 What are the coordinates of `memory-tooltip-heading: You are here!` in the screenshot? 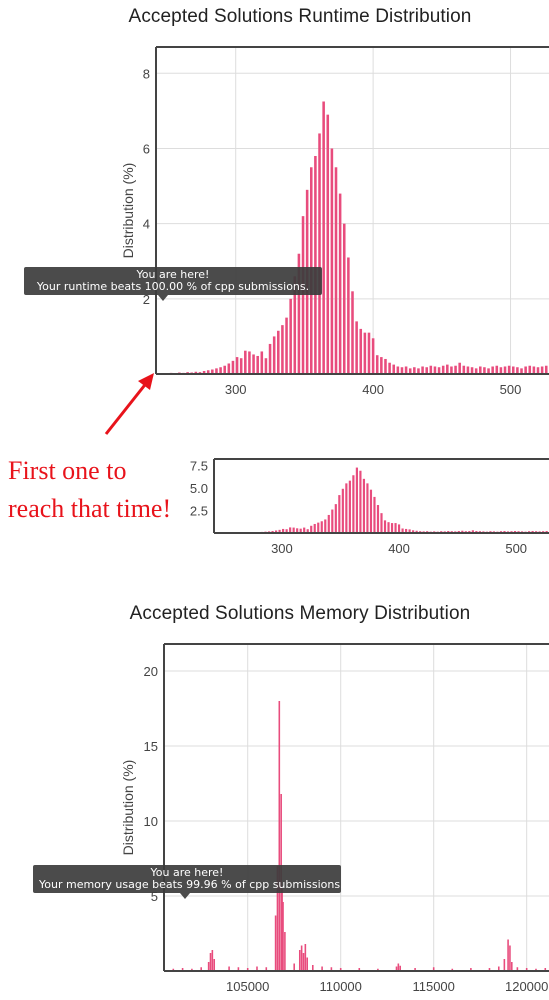 It's located at (187, 872).